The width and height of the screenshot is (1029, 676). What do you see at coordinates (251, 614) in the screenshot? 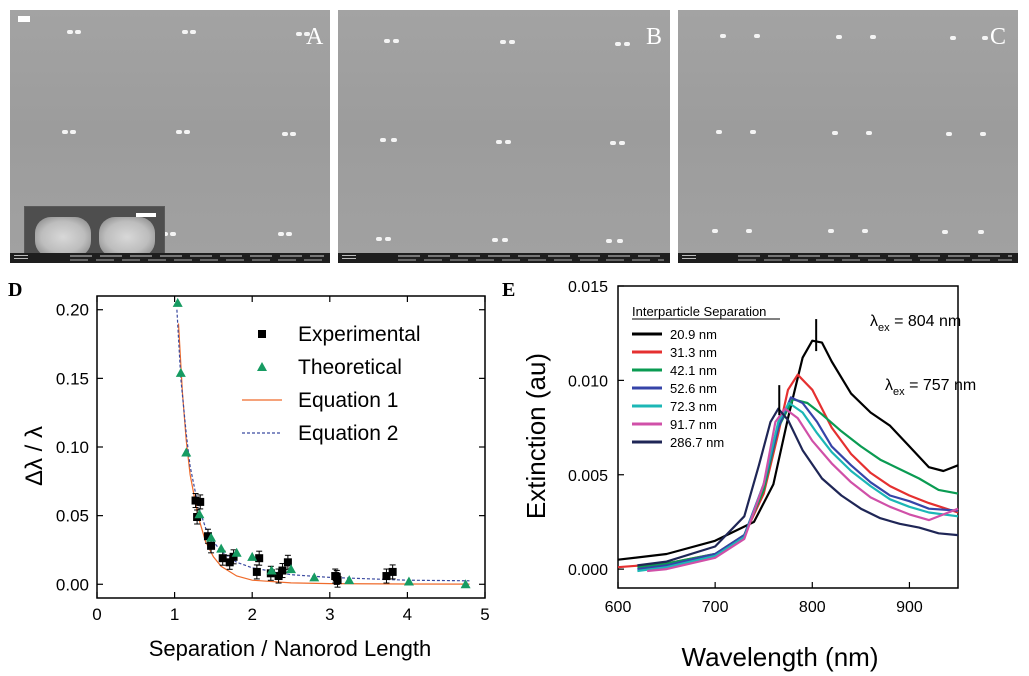
I see `x-tick-label: 2` at bounding box center [251, 614].